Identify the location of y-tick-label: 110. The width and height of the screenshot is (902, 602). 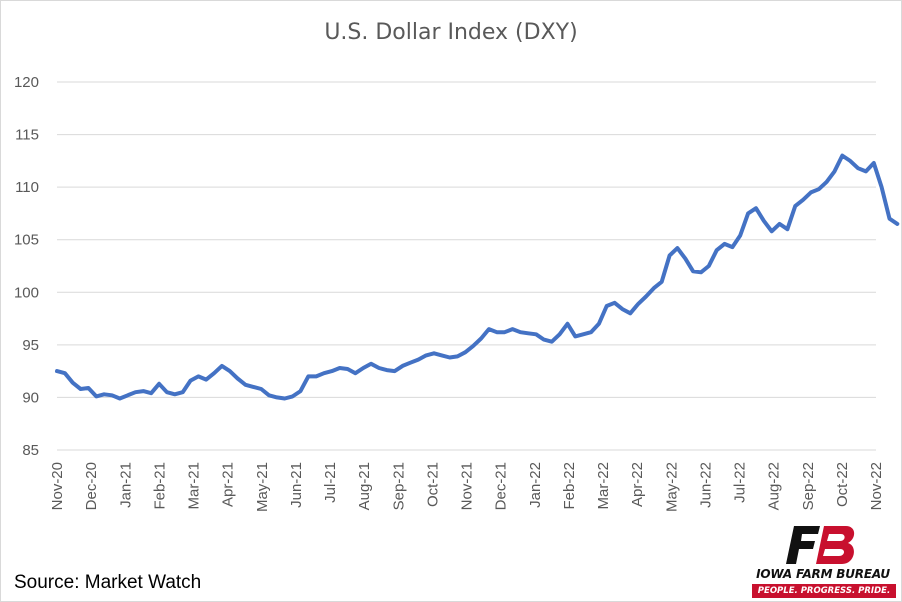
(27, 187).